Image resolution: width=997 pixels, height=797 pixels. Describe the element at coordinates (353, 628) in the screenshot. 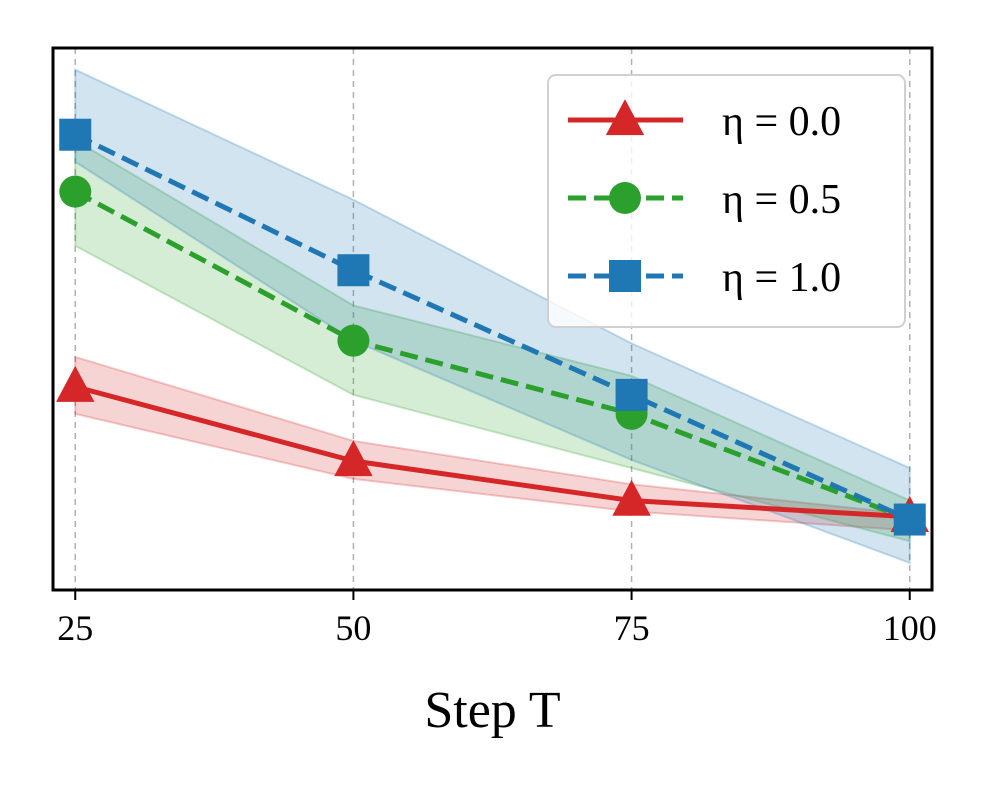

I see `x-tick-label: 50` at that location.